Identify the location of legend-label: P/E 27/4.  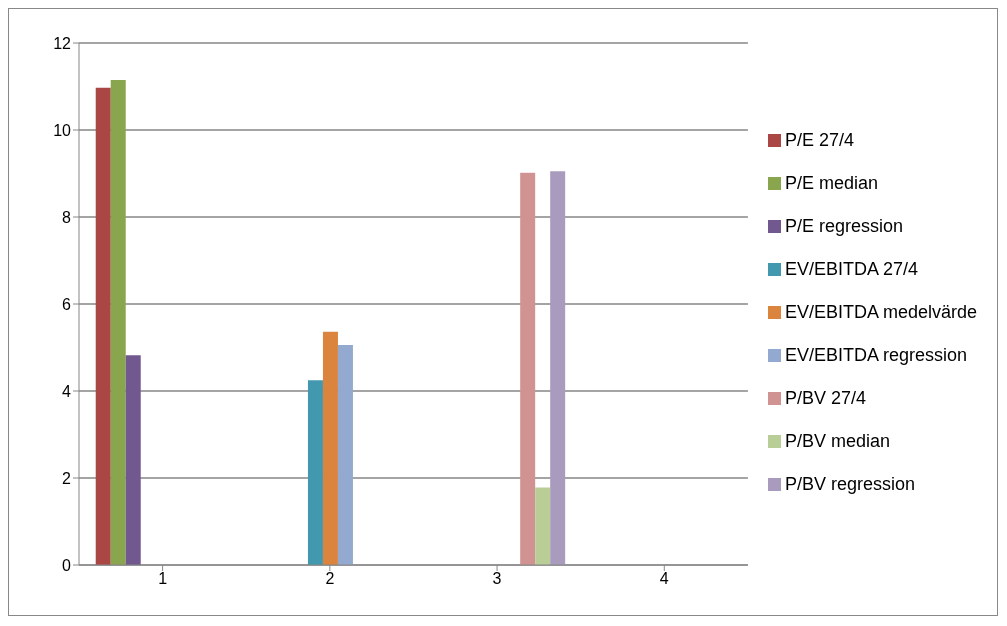
(819, 139).